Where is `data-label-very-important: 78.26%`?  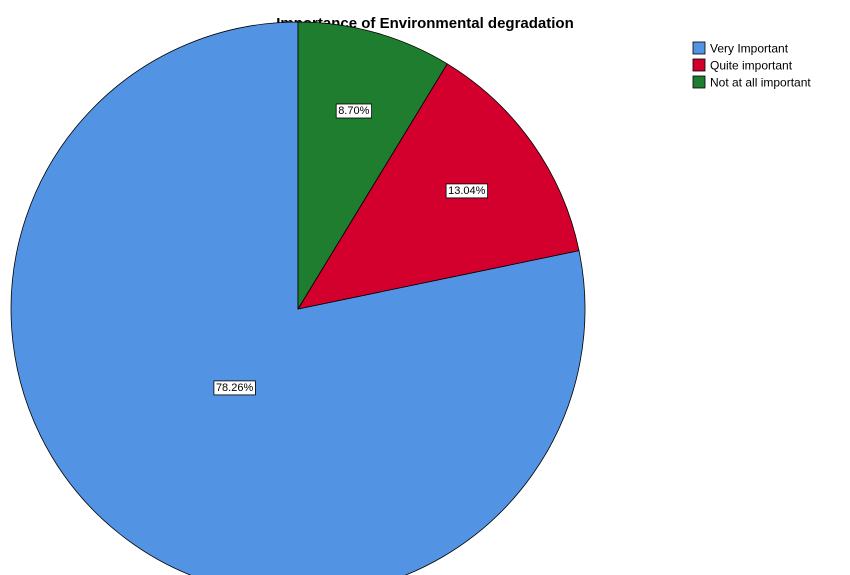
data-label-very-important: 78.26% is located at coordinates (234, 388).